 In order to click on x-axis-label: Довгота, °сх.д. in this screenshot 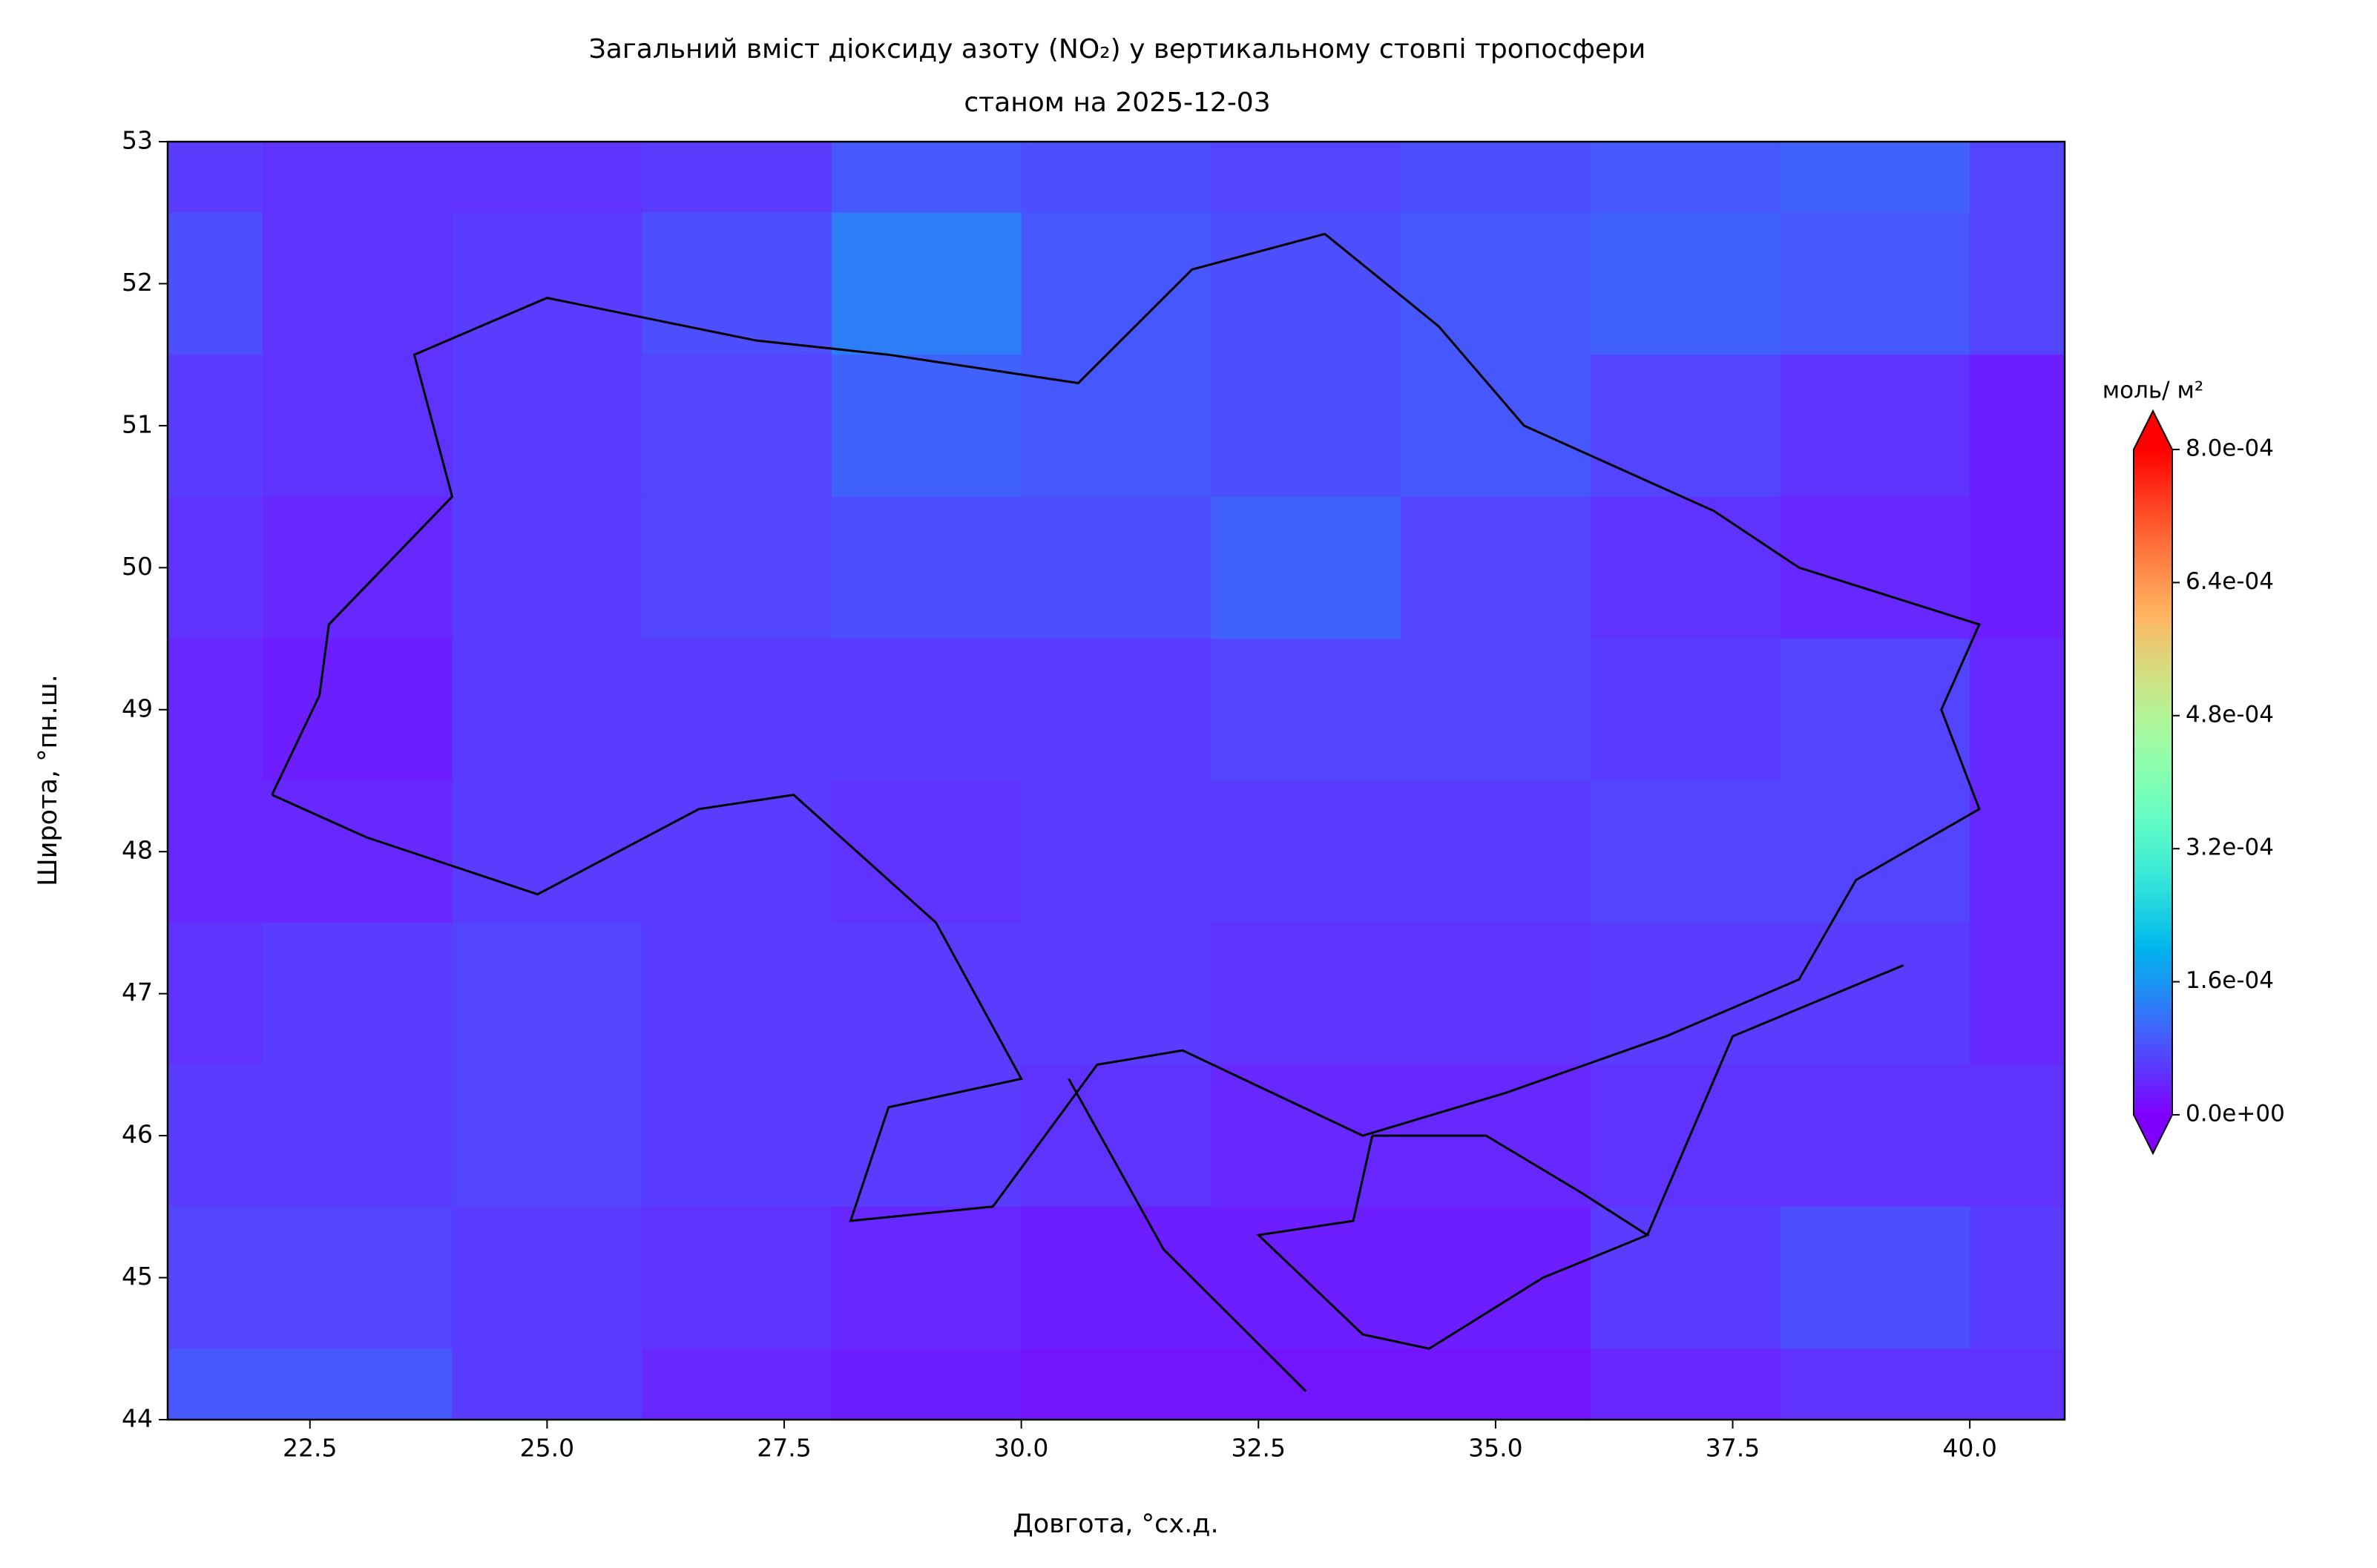, I will do `click(1115, 1524)`.